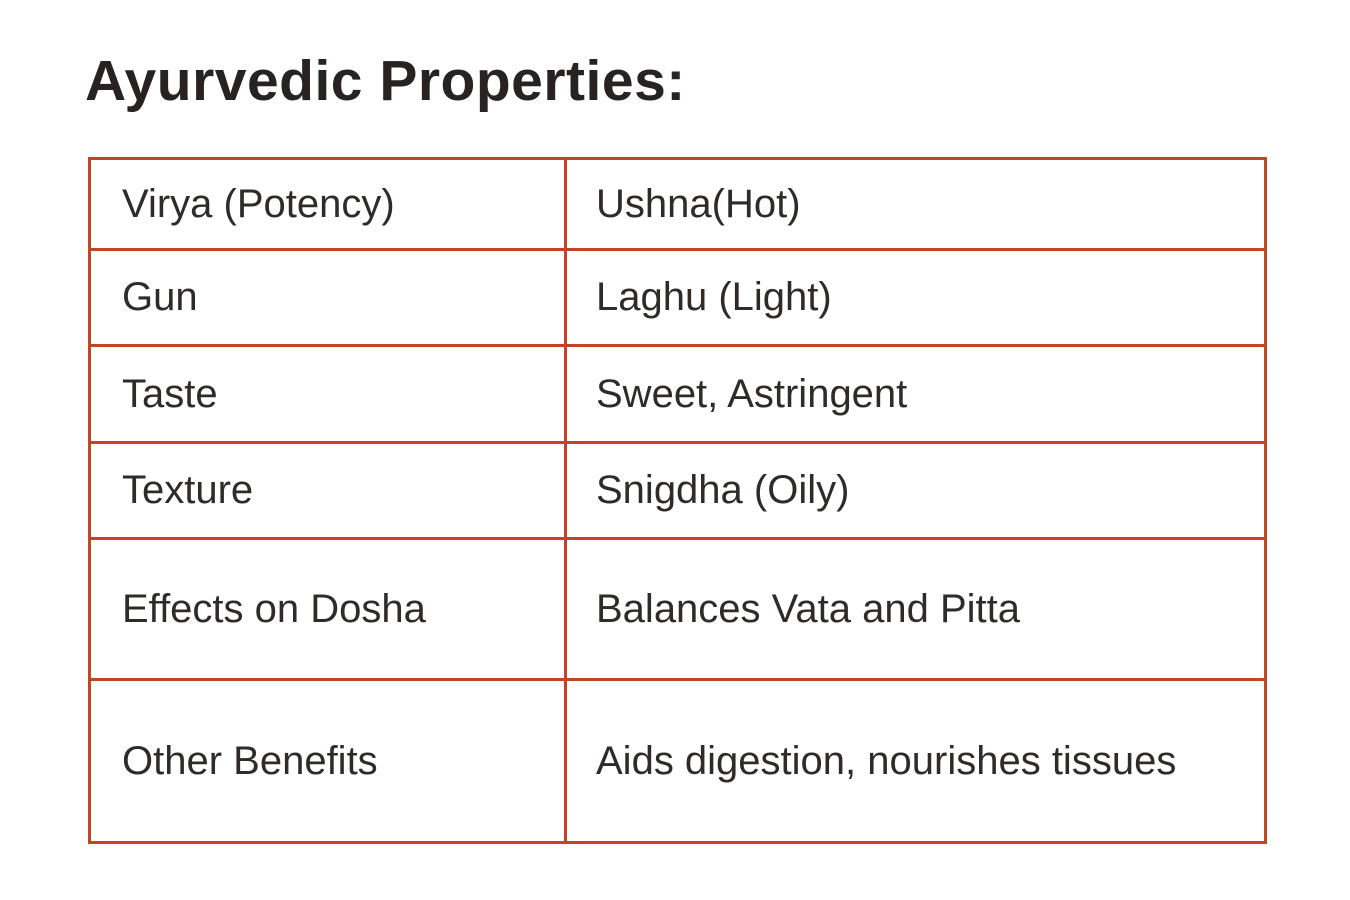 The width and height of the screenshot is (1350, 900). Describe the element at coordinates (327, 394) in the screenshot. I see `property-name-cell: Taste` at that location.